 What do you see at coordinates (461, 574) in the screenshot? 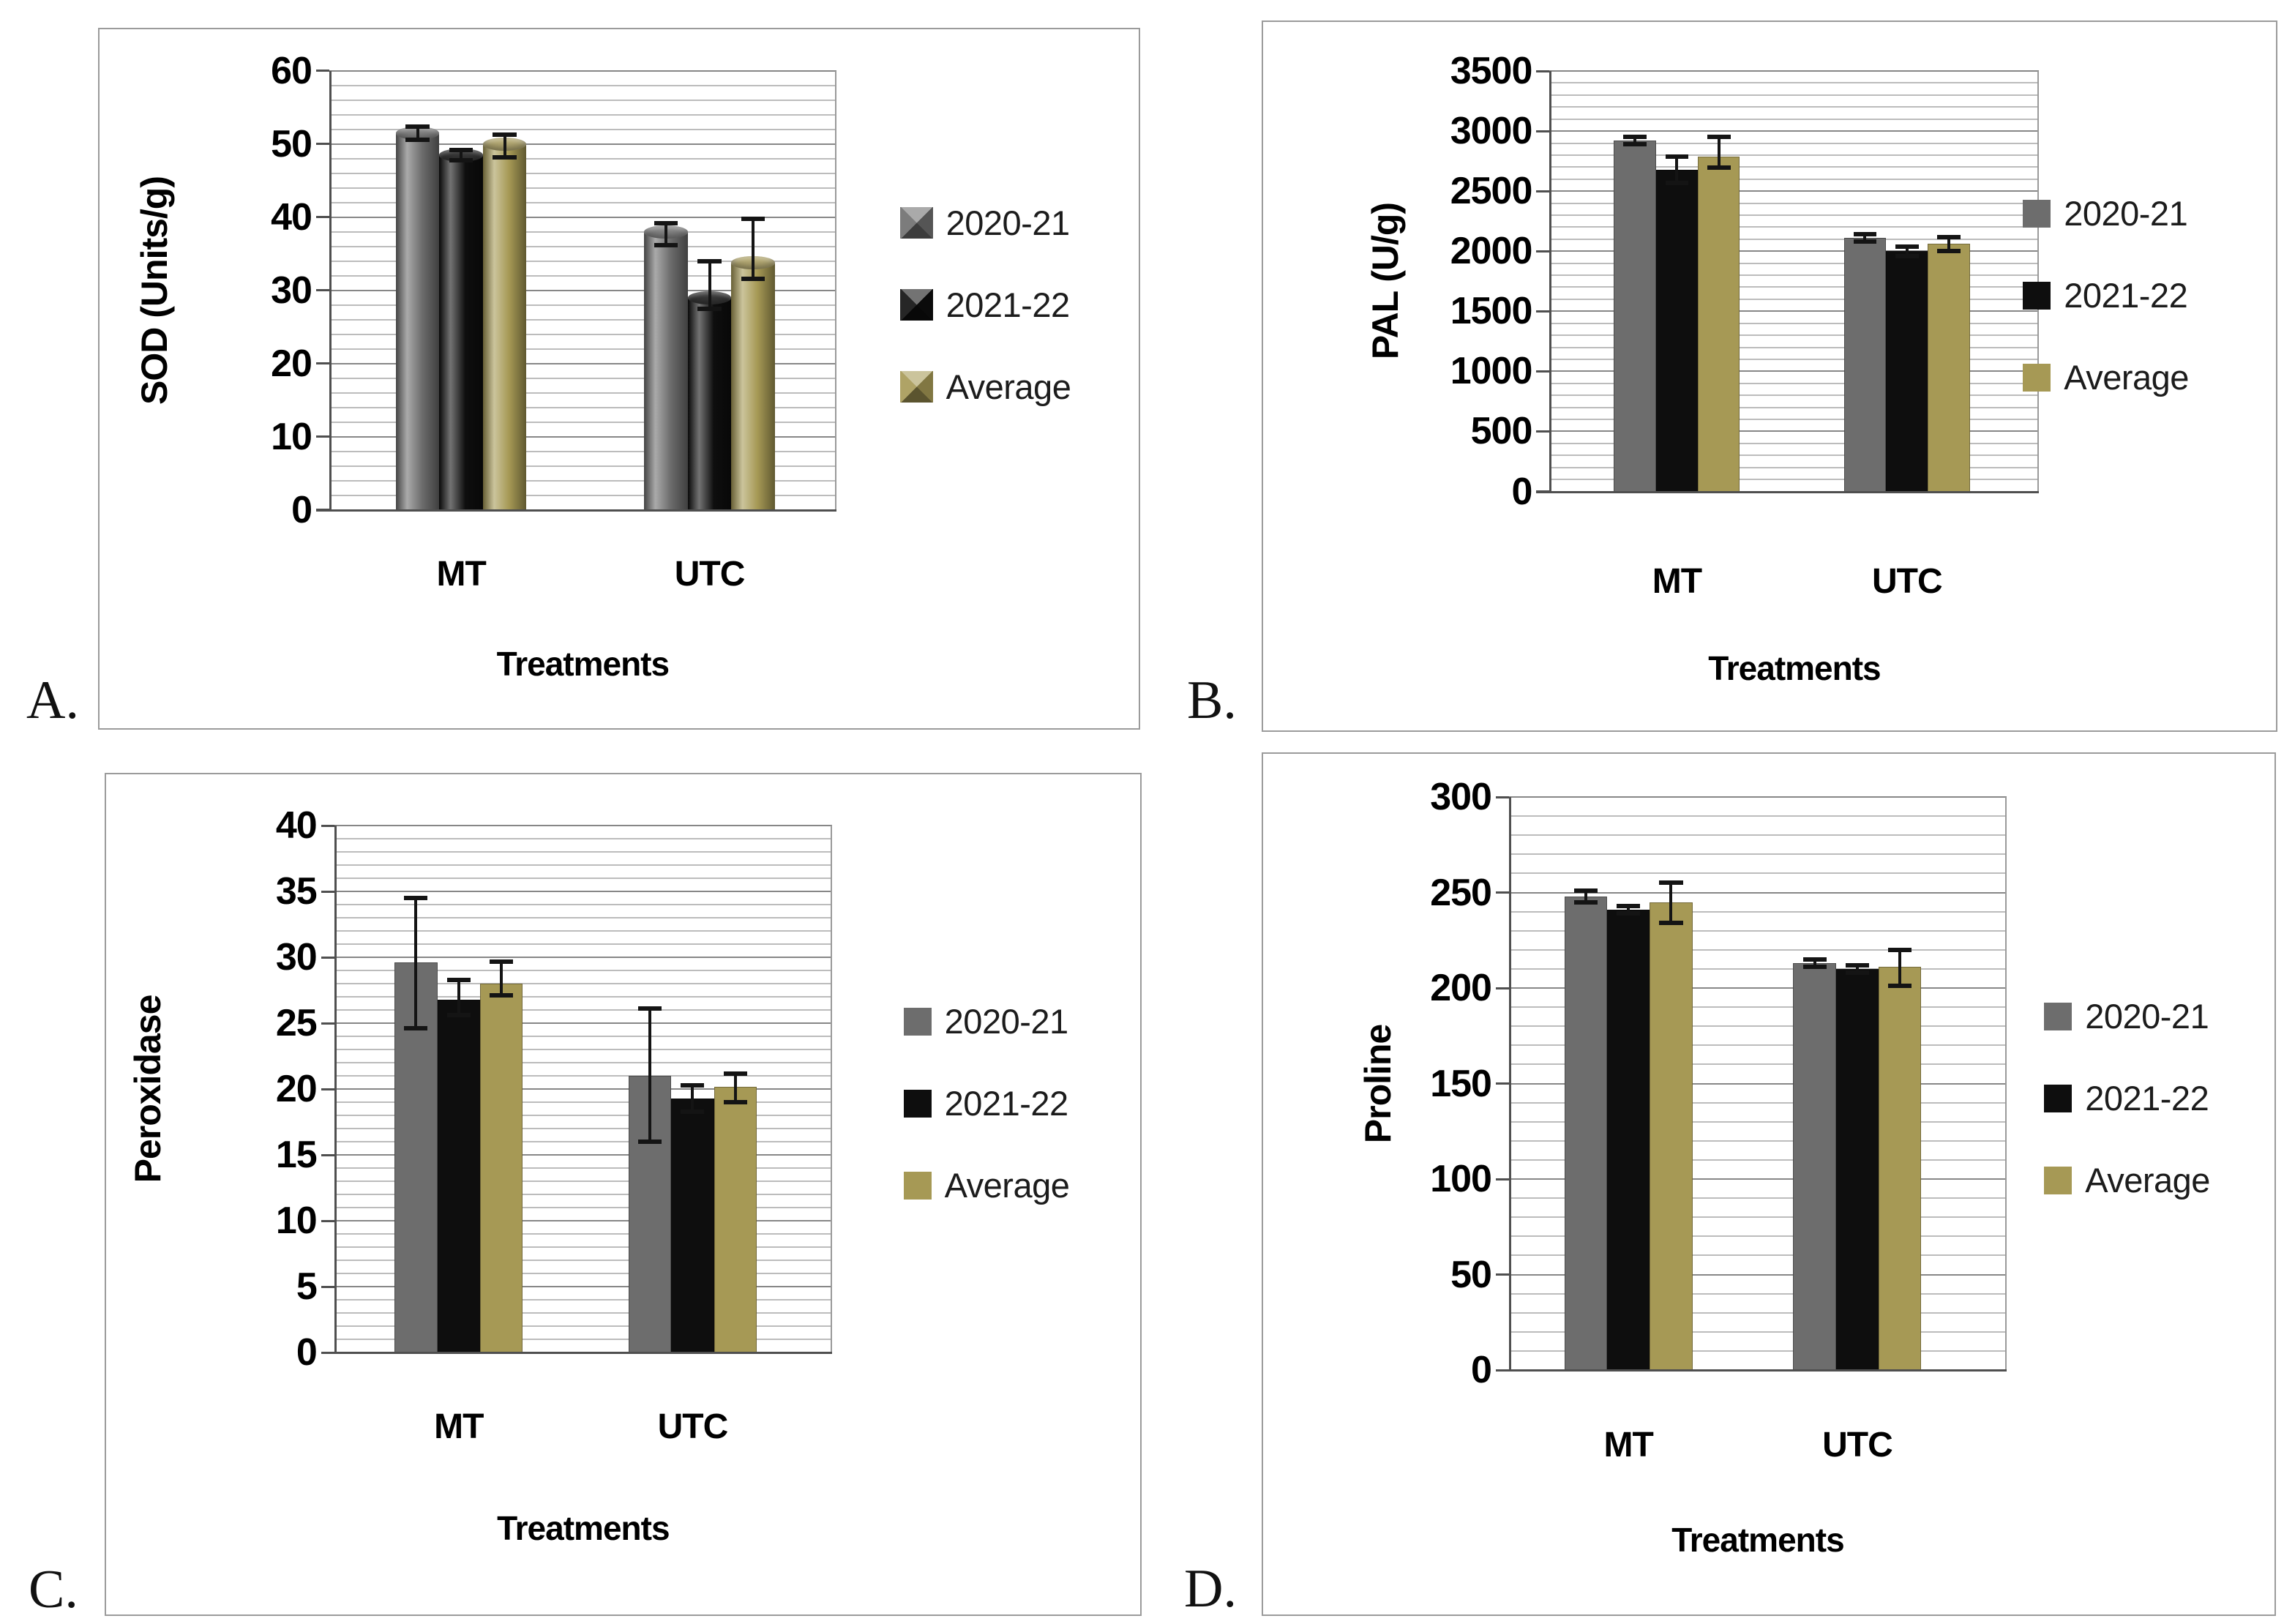
I see `x-category-label-mt: MT` at bounding box center [461, 574].